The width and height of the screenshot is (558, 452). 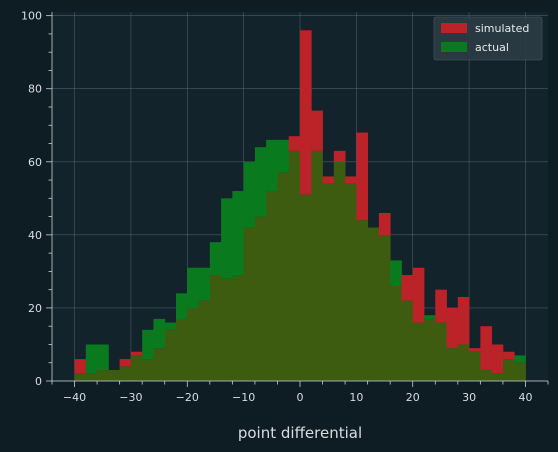 What do you see at coordinates (35, 89) in the screenshot?
I see `y-tick-label: 80` at bounding box center [35, 89].